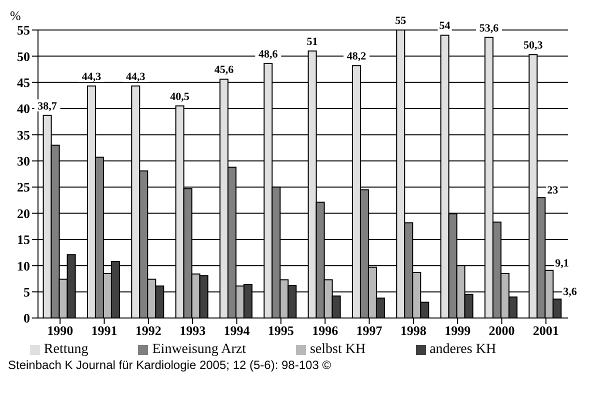 This screenshot has height=400, width=600. Describe the element at coordinates (534, 46) in the screenshot. I see `data-label: 50,3` at that location.